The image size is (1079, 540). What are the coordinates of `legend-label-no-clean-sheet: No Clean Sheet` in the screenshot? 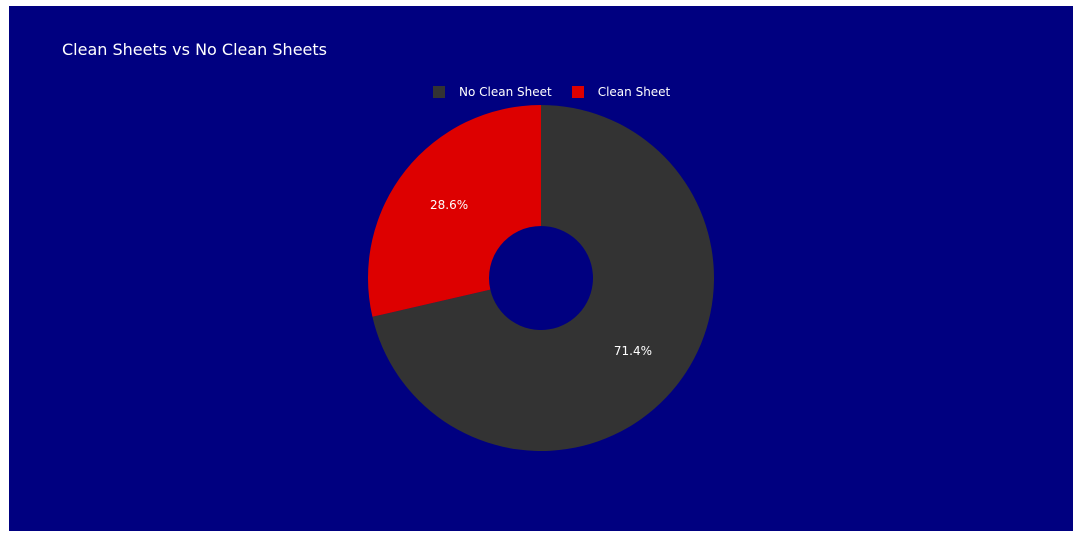 It's located at (505, 92).